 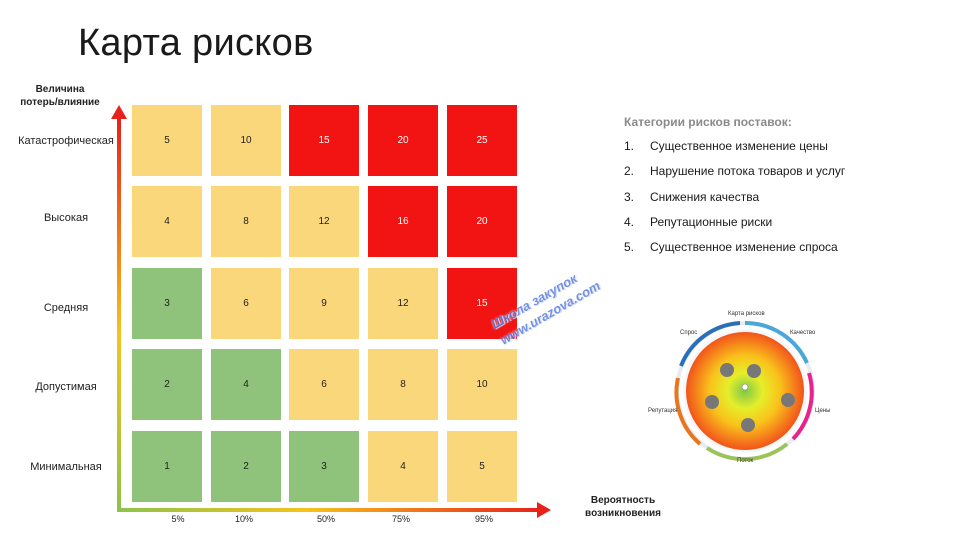 I want to click on y-axis-label: Величина потерь/влияние, so click(x=60, y=96).